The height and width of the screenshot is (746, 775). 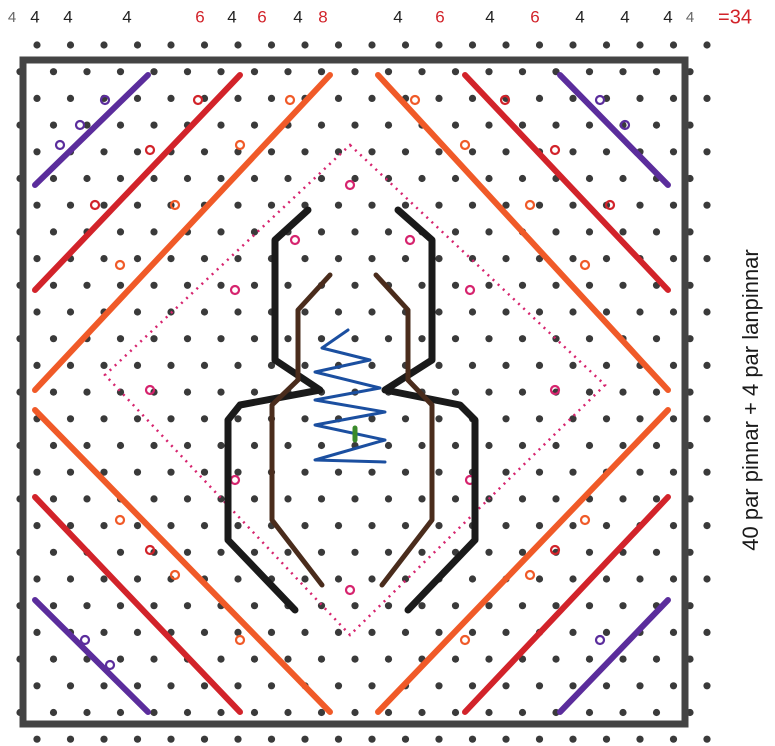 What do you see at coordinates (199, 16) in the screenshot?
I see `column-count: 6` at bounding box center [199, 16].